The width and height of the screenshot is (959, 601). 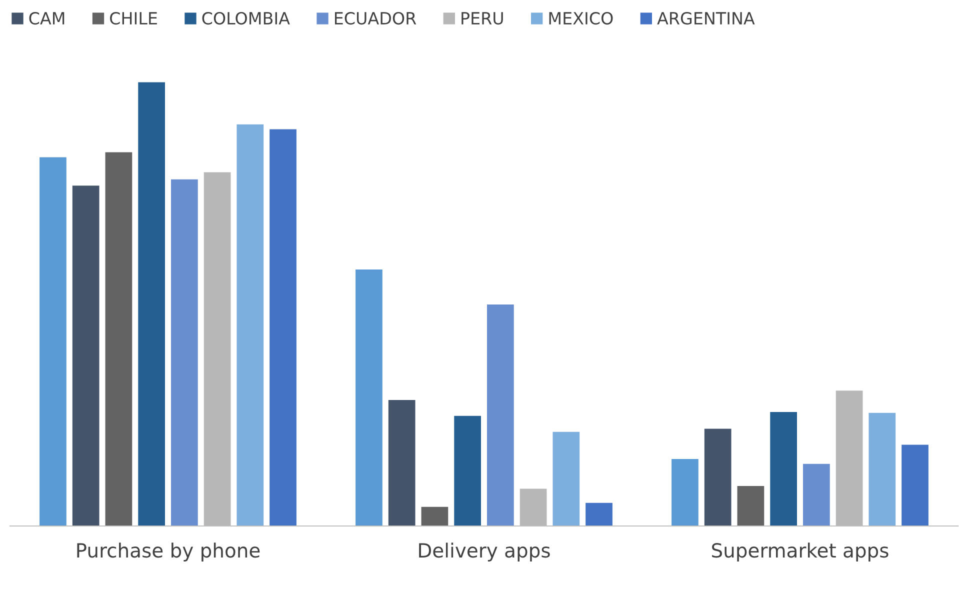 What do you see at coordinates (484, 552) in the screenshot?
I see `x-tick-label: Delivery apps` at bounding box center [484, 552].